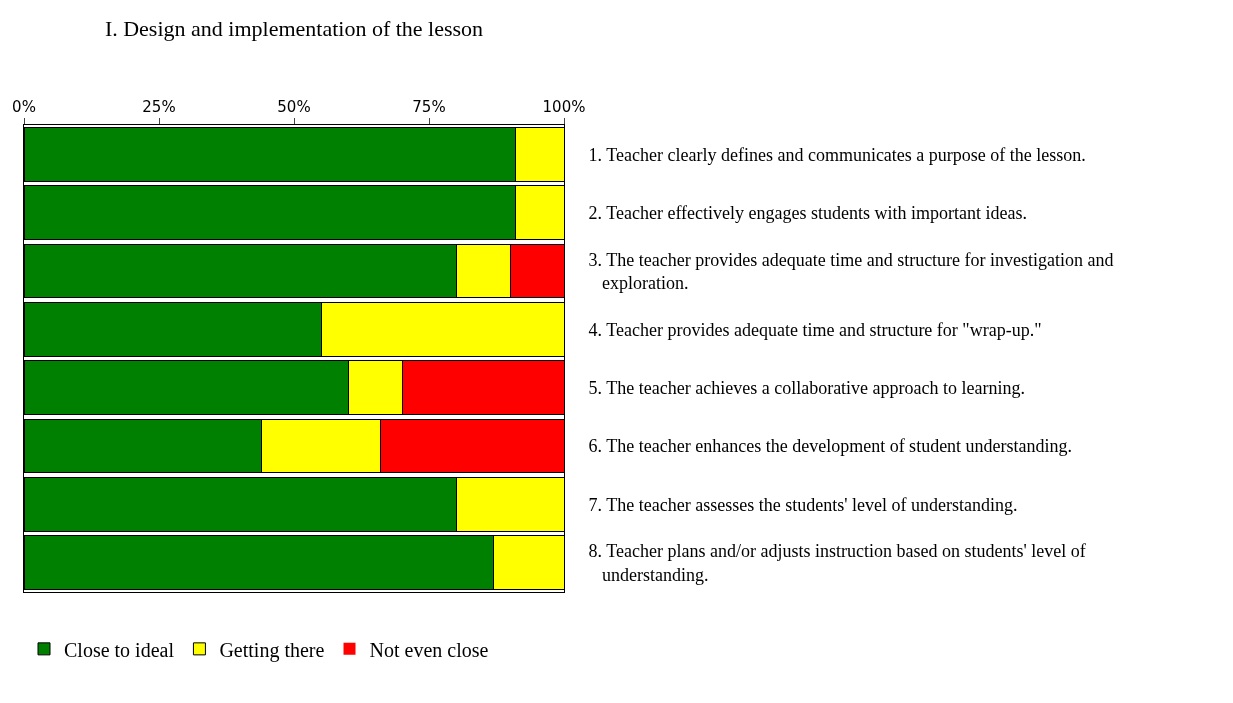 The height and width of the screenshot is (703, 1233). I want to click on y-tick-label: 5. The teacher achieves a collaborative approach to learning., so click(807, 387).